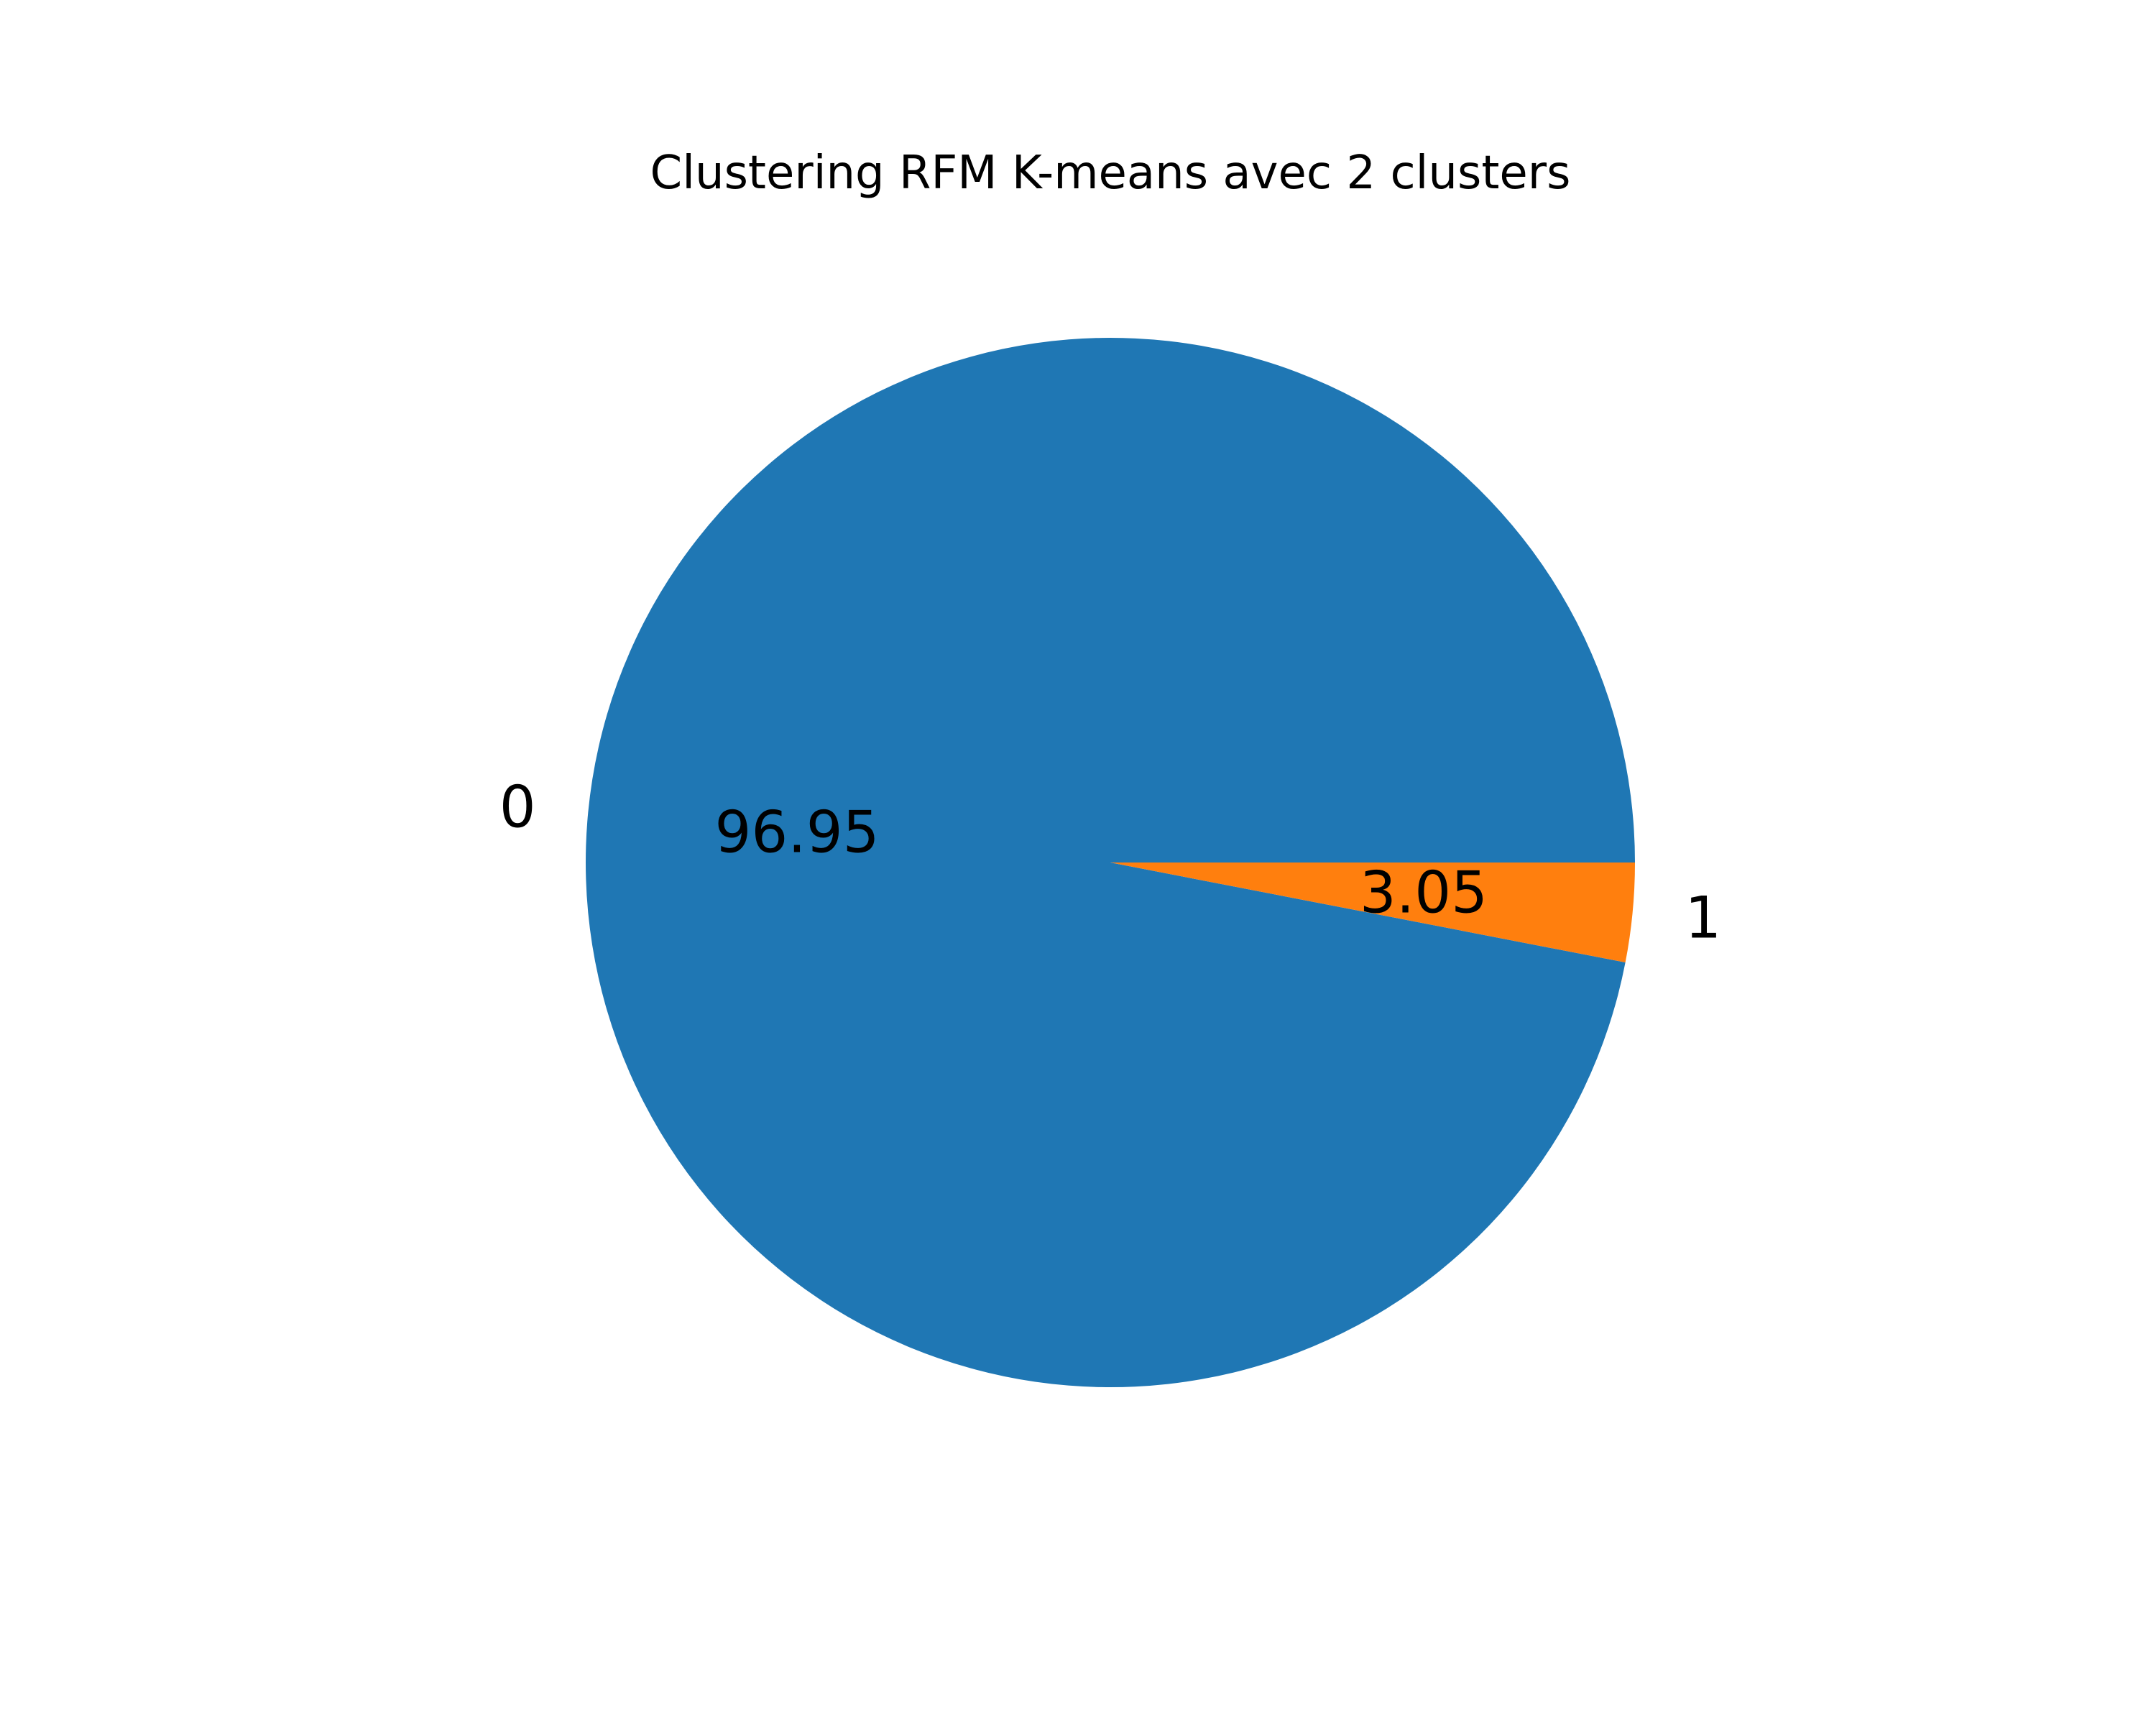  What do you see at coordinates (797, 832) in the screenshot?
I see `slice-value-label-0: 96.95` at bounding box center [797, 832].